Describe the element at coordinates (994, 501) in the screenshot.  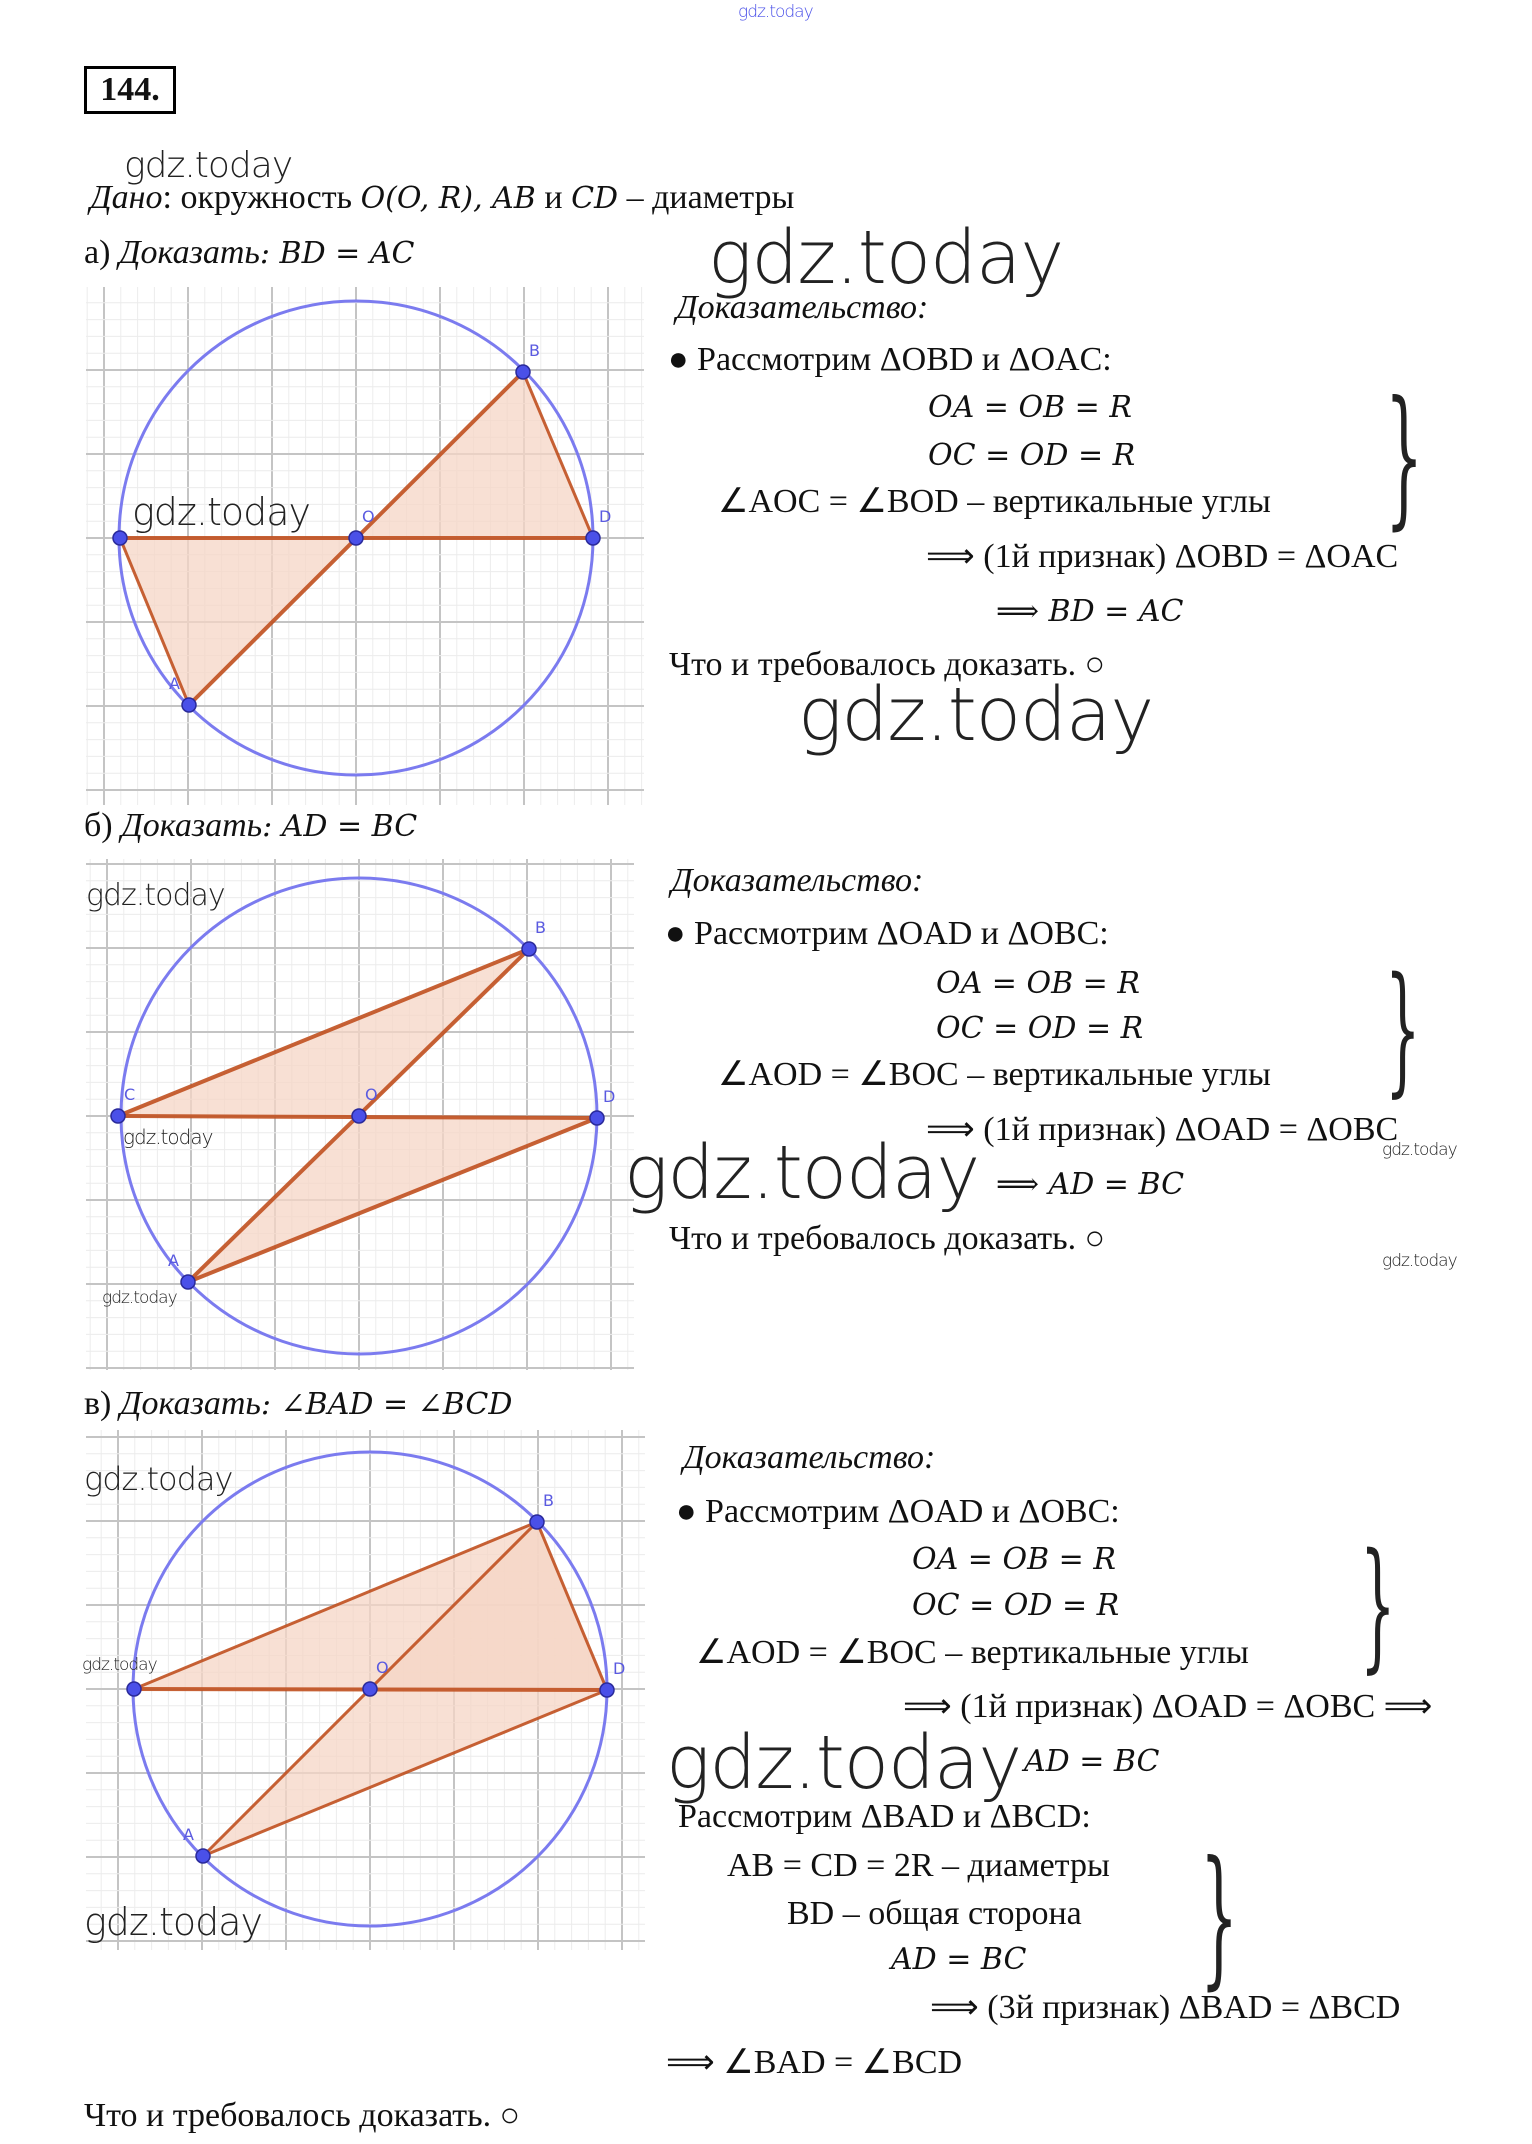
I see `equation-a-3: ∠AOC = ∠BOD – вертикальные углы` at that location.